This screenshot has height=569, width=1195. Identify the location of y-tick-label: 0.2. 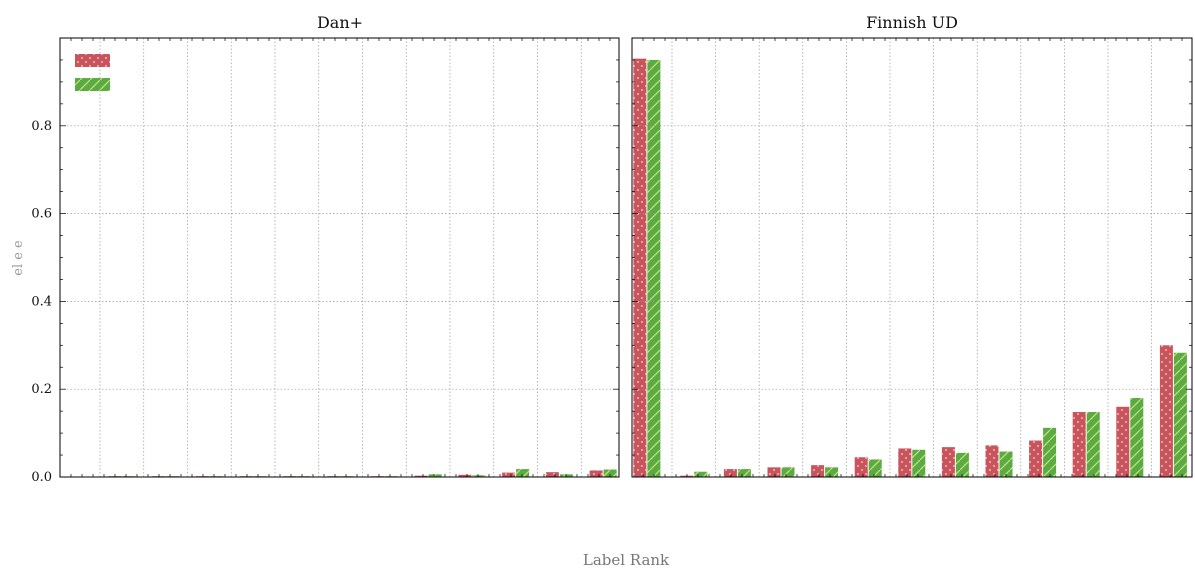
(41, 389).